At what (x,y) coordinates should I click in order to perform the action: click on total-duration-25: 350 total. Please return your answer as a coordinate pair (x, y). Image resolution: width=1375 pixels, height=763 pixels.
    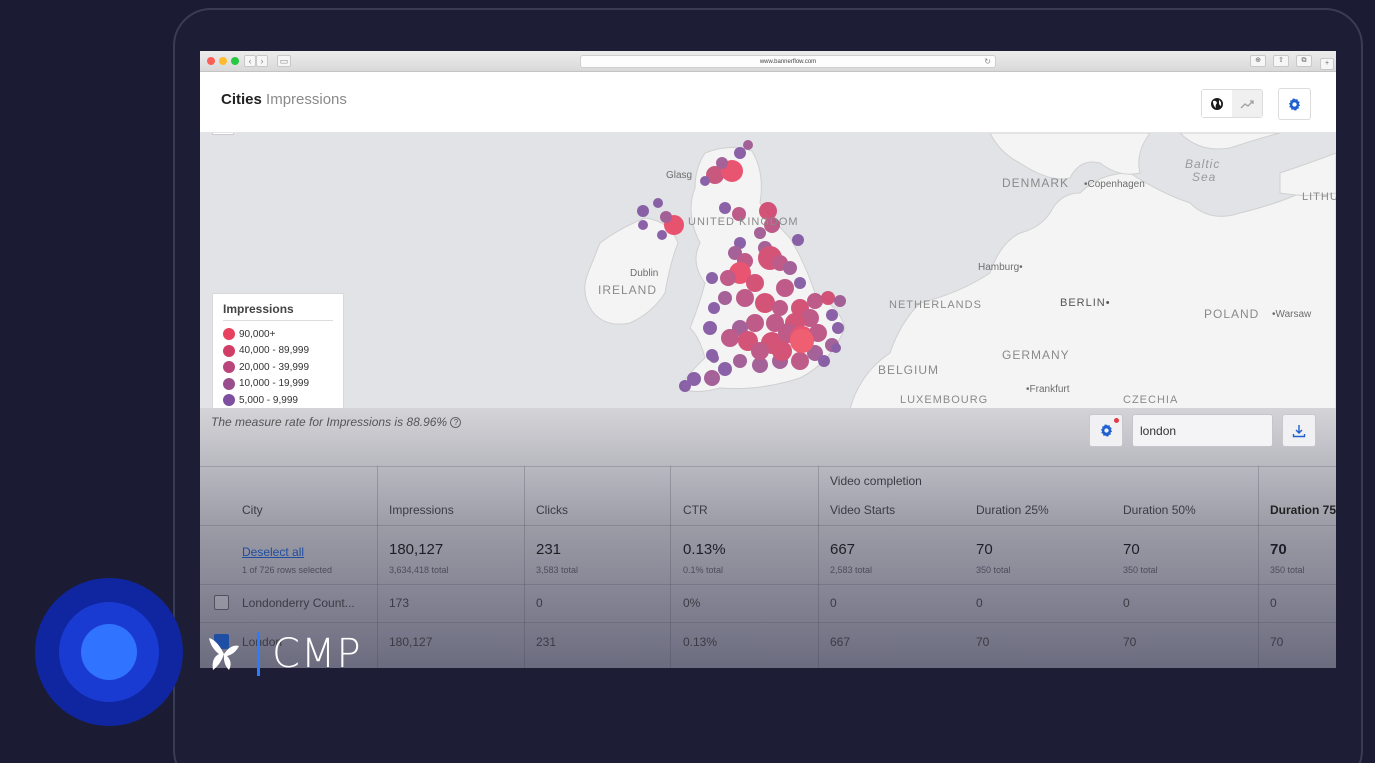
    Looking at the image, I should click on (993, 570).